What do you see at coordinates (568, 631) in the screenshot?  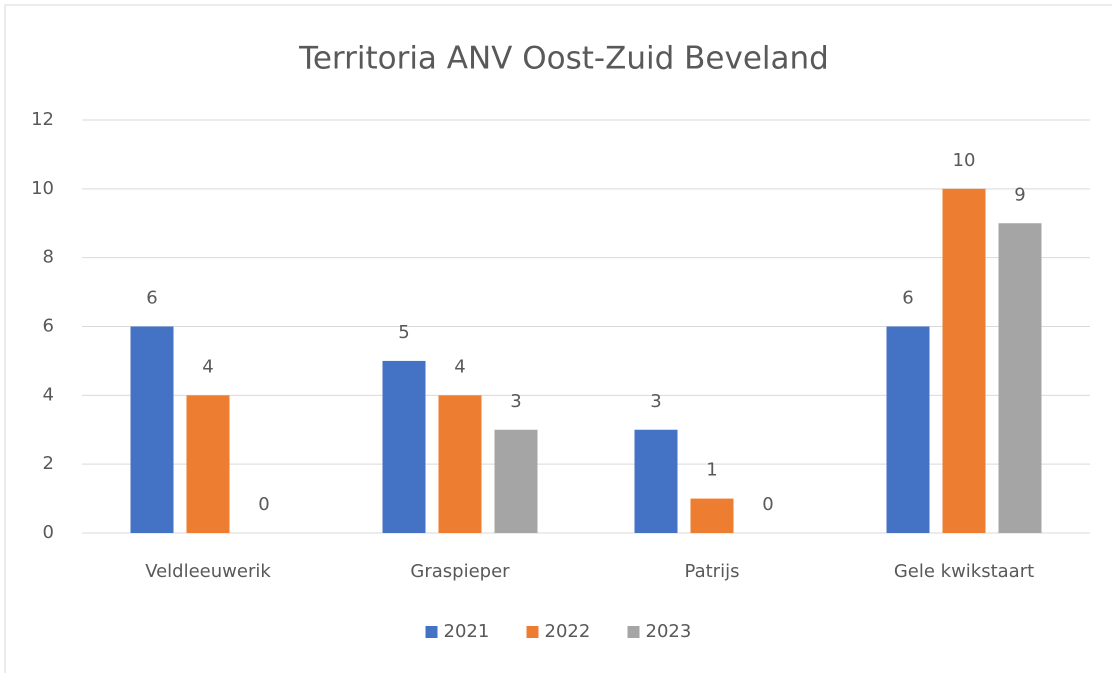 I see `legend-label: 2022` at bounding box center [568, 631].